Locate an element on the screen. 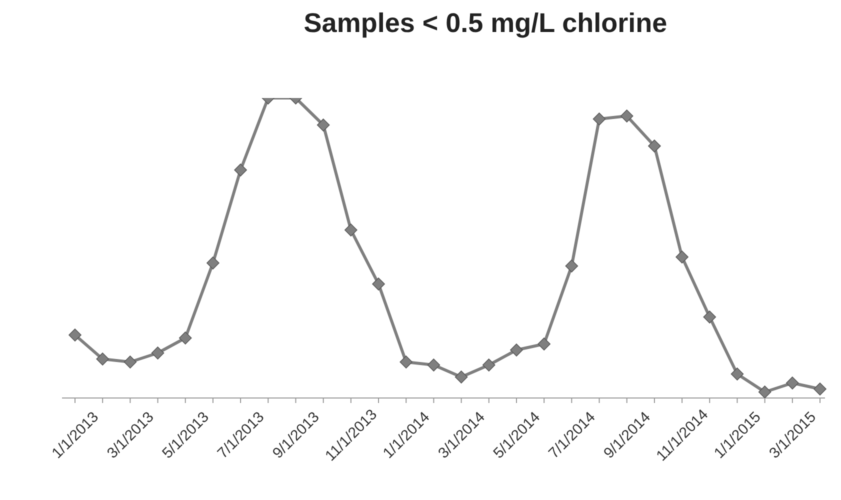 Image resolution: width=841 pixels, height=500 pixels. chart-title: Samples < 0.5 mg/L chlorine is located at coordinates (485, 24).